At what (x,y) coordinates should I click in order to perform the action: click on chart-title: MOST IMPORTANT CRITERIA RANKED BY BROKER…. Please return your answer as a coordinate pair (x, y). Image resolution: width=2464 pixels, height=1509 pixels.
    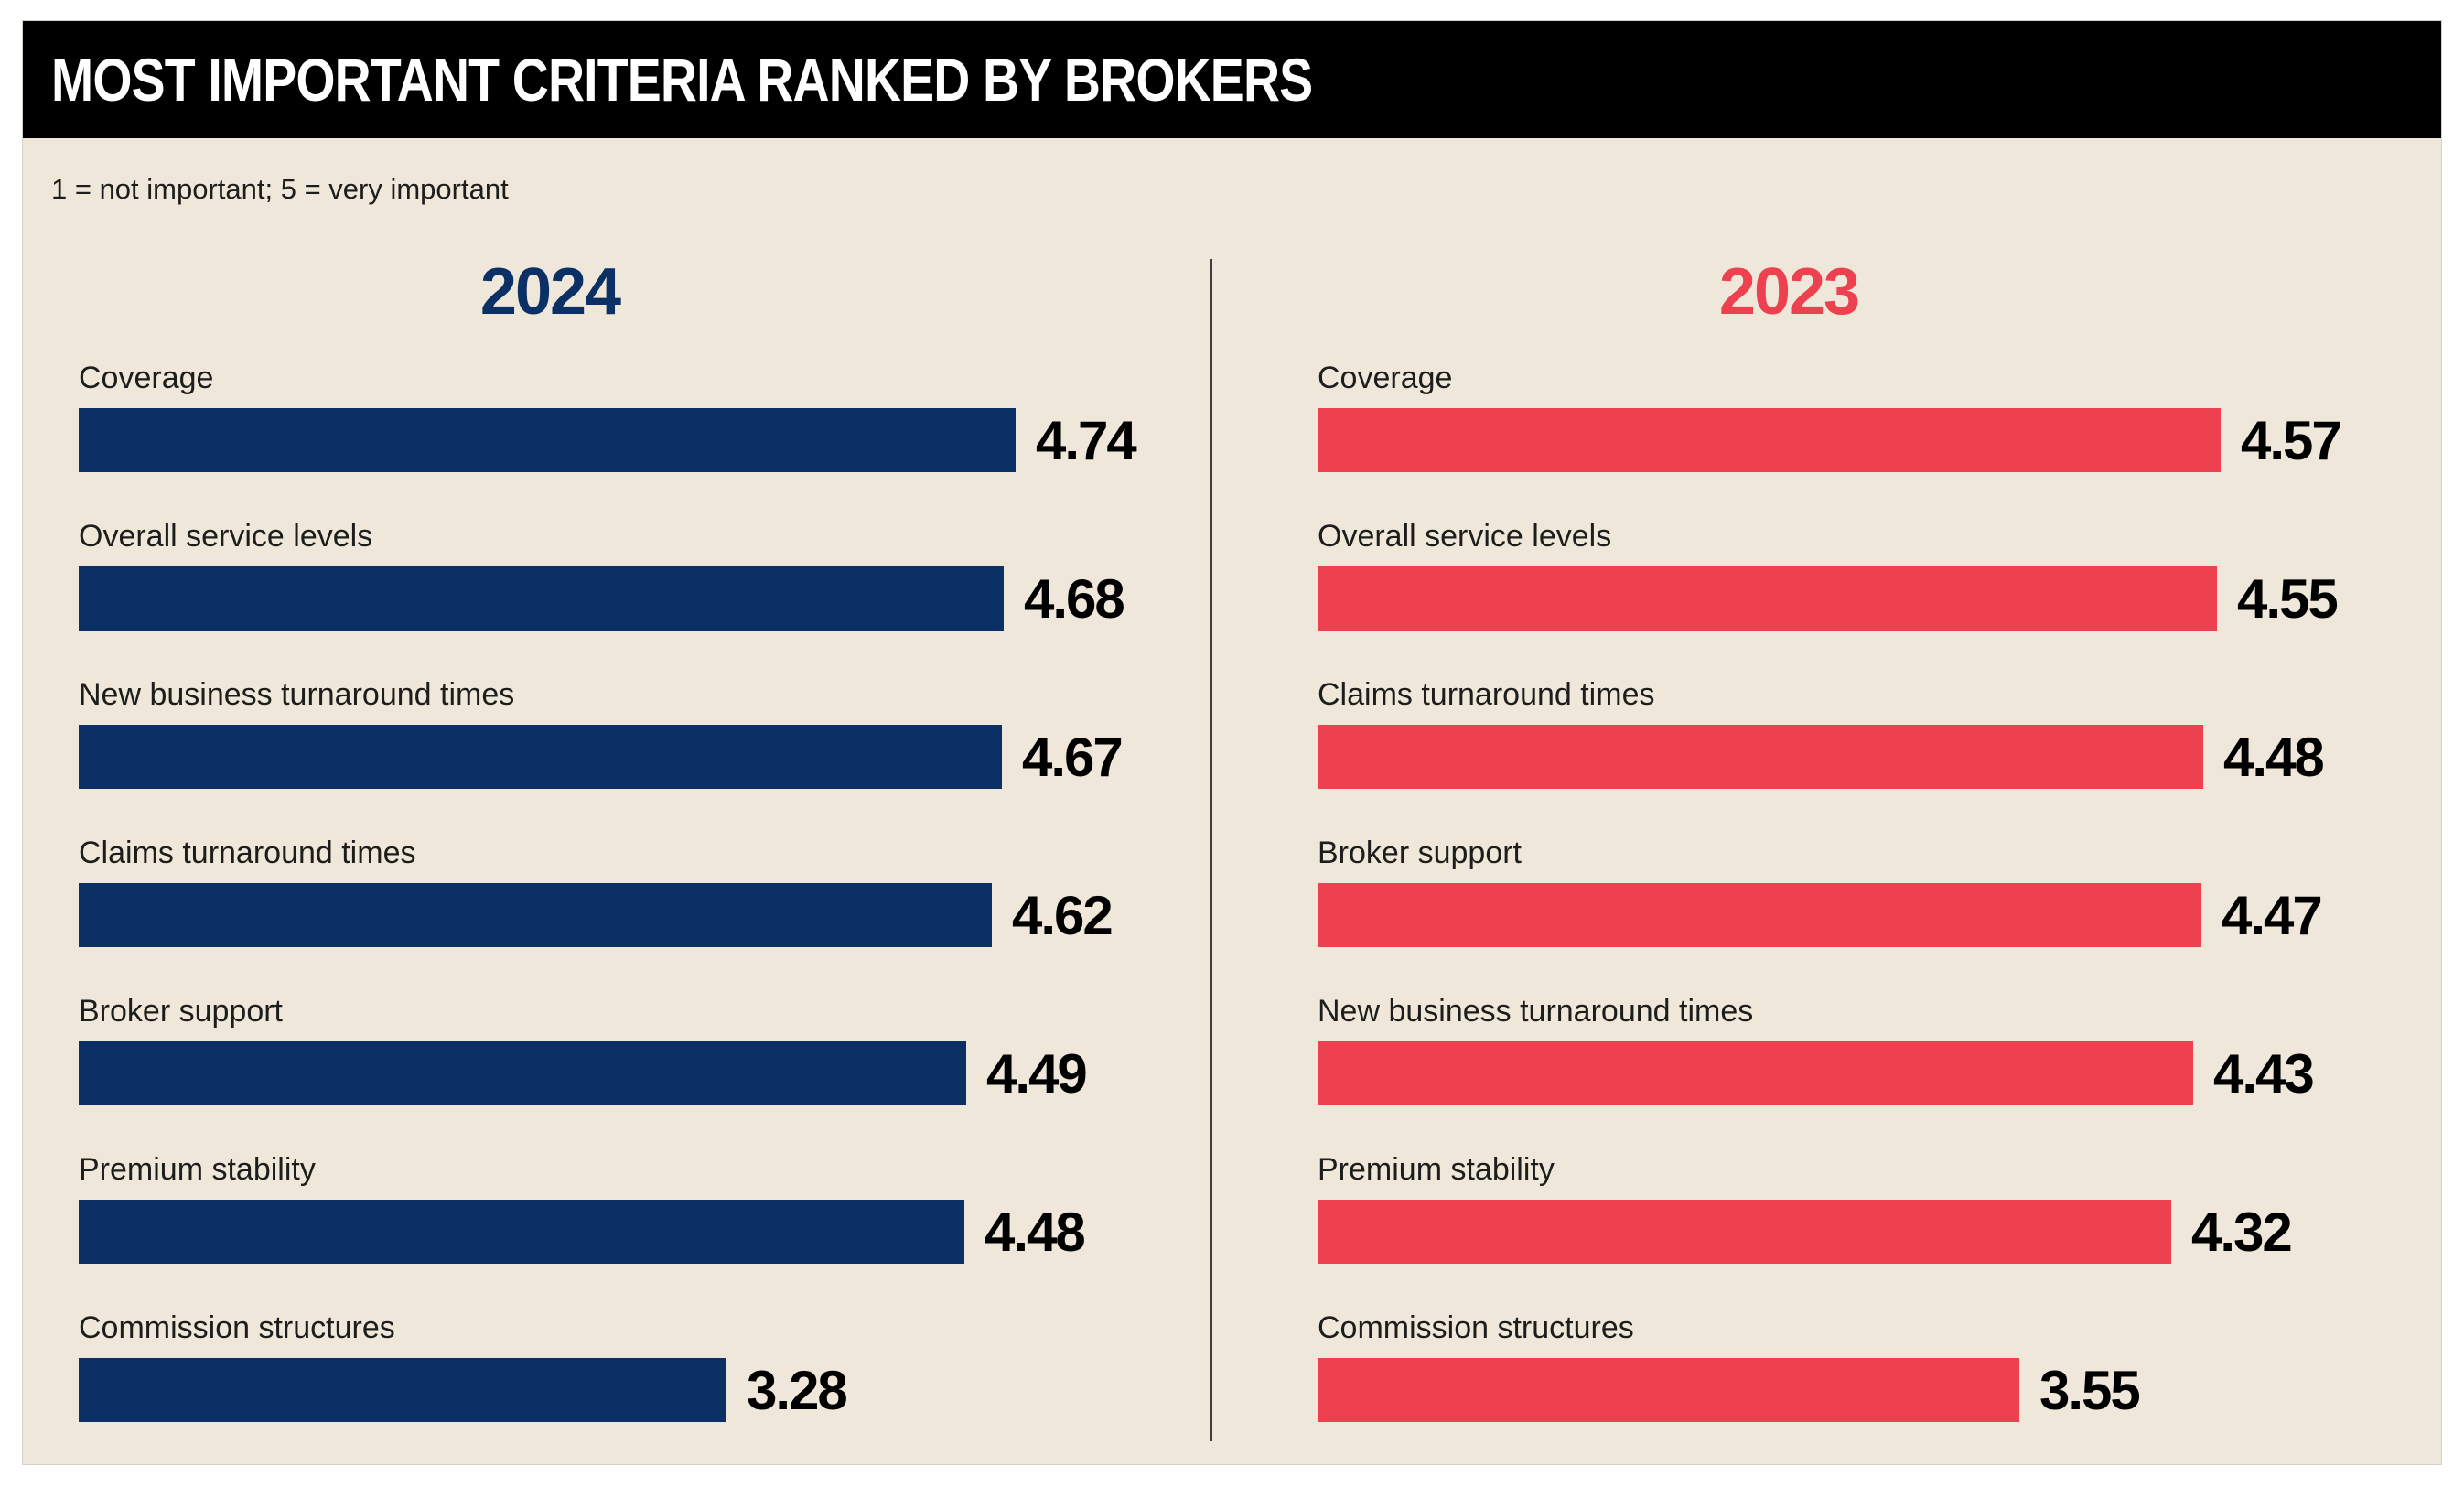
    Looking at the image, I should click on (682, 79).